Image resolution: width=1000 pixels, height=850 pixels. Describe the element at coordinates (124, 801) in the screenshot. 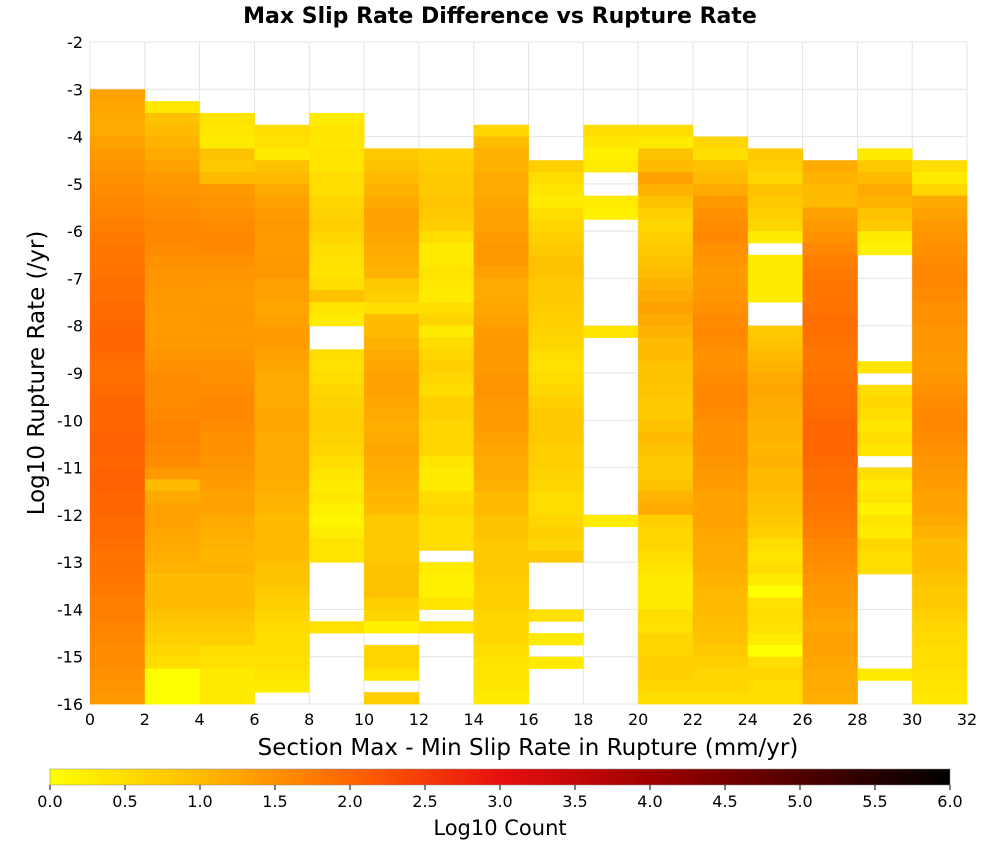

I see `colorbar-tick-label: 0.5` at that location.